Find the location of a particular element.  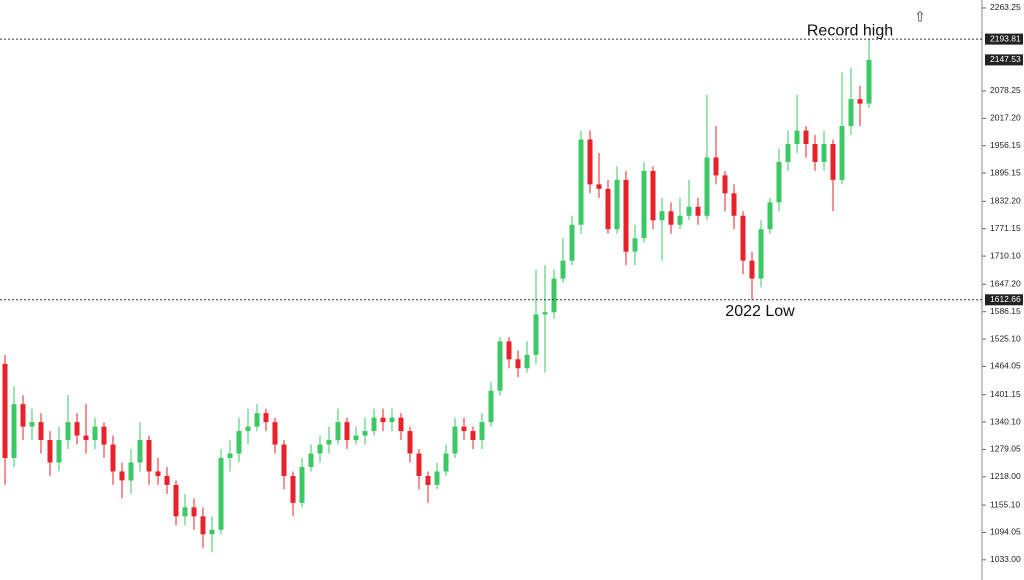

y-tick-label: 1647.20 is located at coordinates (1005, 284).